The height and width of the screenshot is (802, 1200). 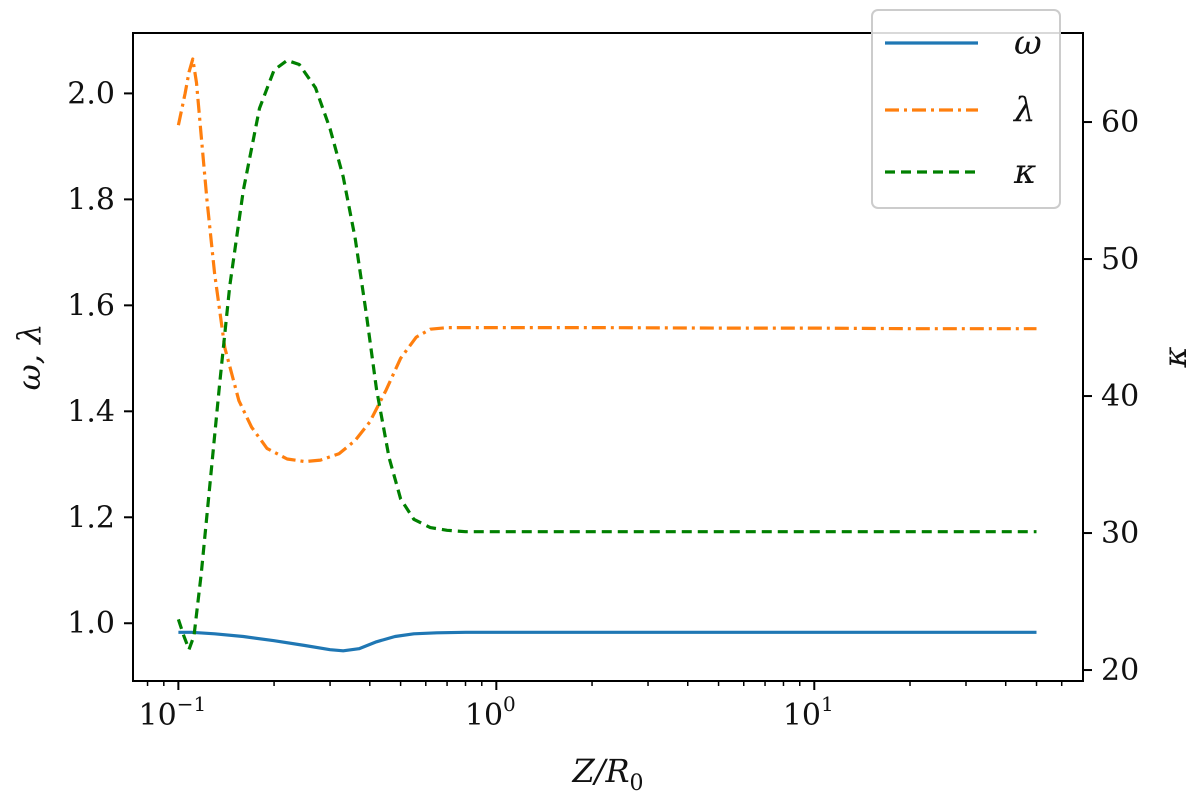 I want to click on y-right-tick-label-0: 20, so click(x=1120, y=670).